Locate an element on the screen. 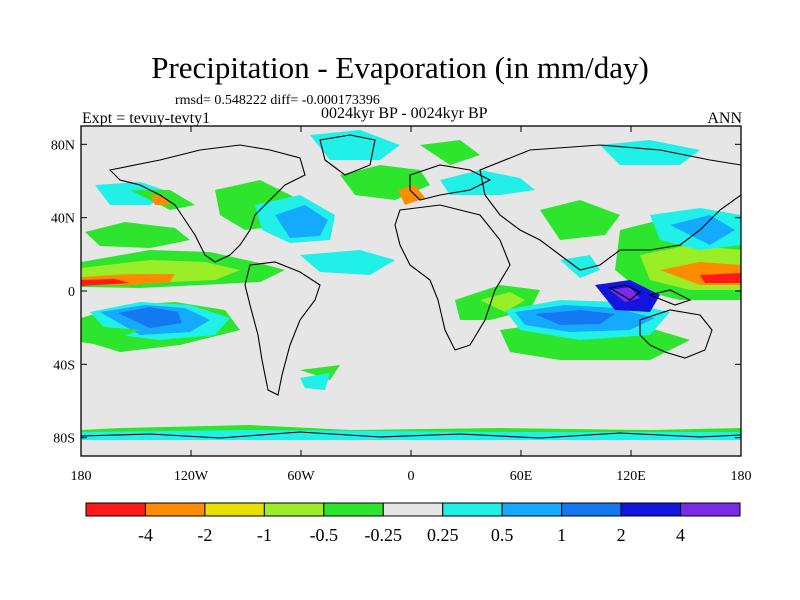 The image size is (800, 600). rmsd-diff-stats: rmsd= 0.548222 diff= -0.000173396 is located at coordinates (277, 100).